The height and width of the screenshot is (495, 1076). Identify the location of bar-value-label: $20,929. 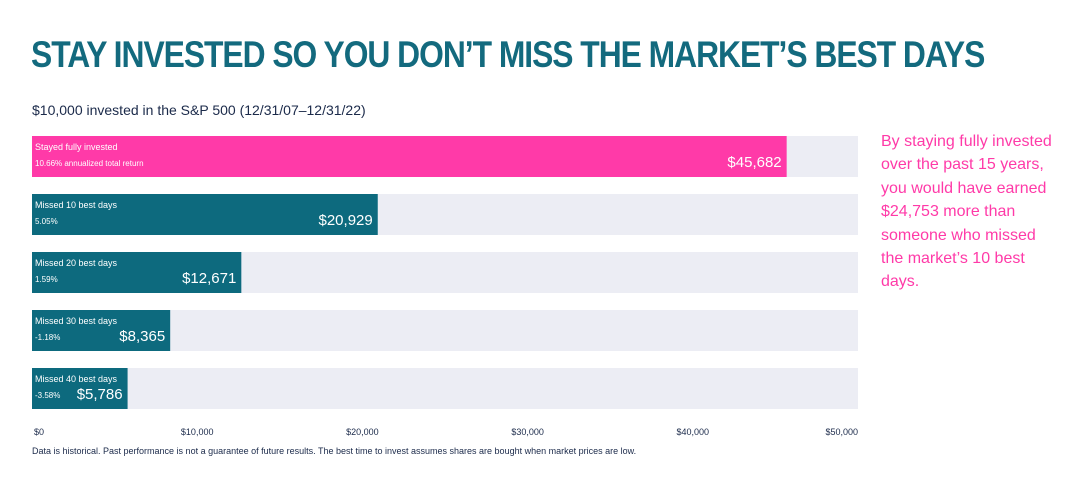
(346, 220).